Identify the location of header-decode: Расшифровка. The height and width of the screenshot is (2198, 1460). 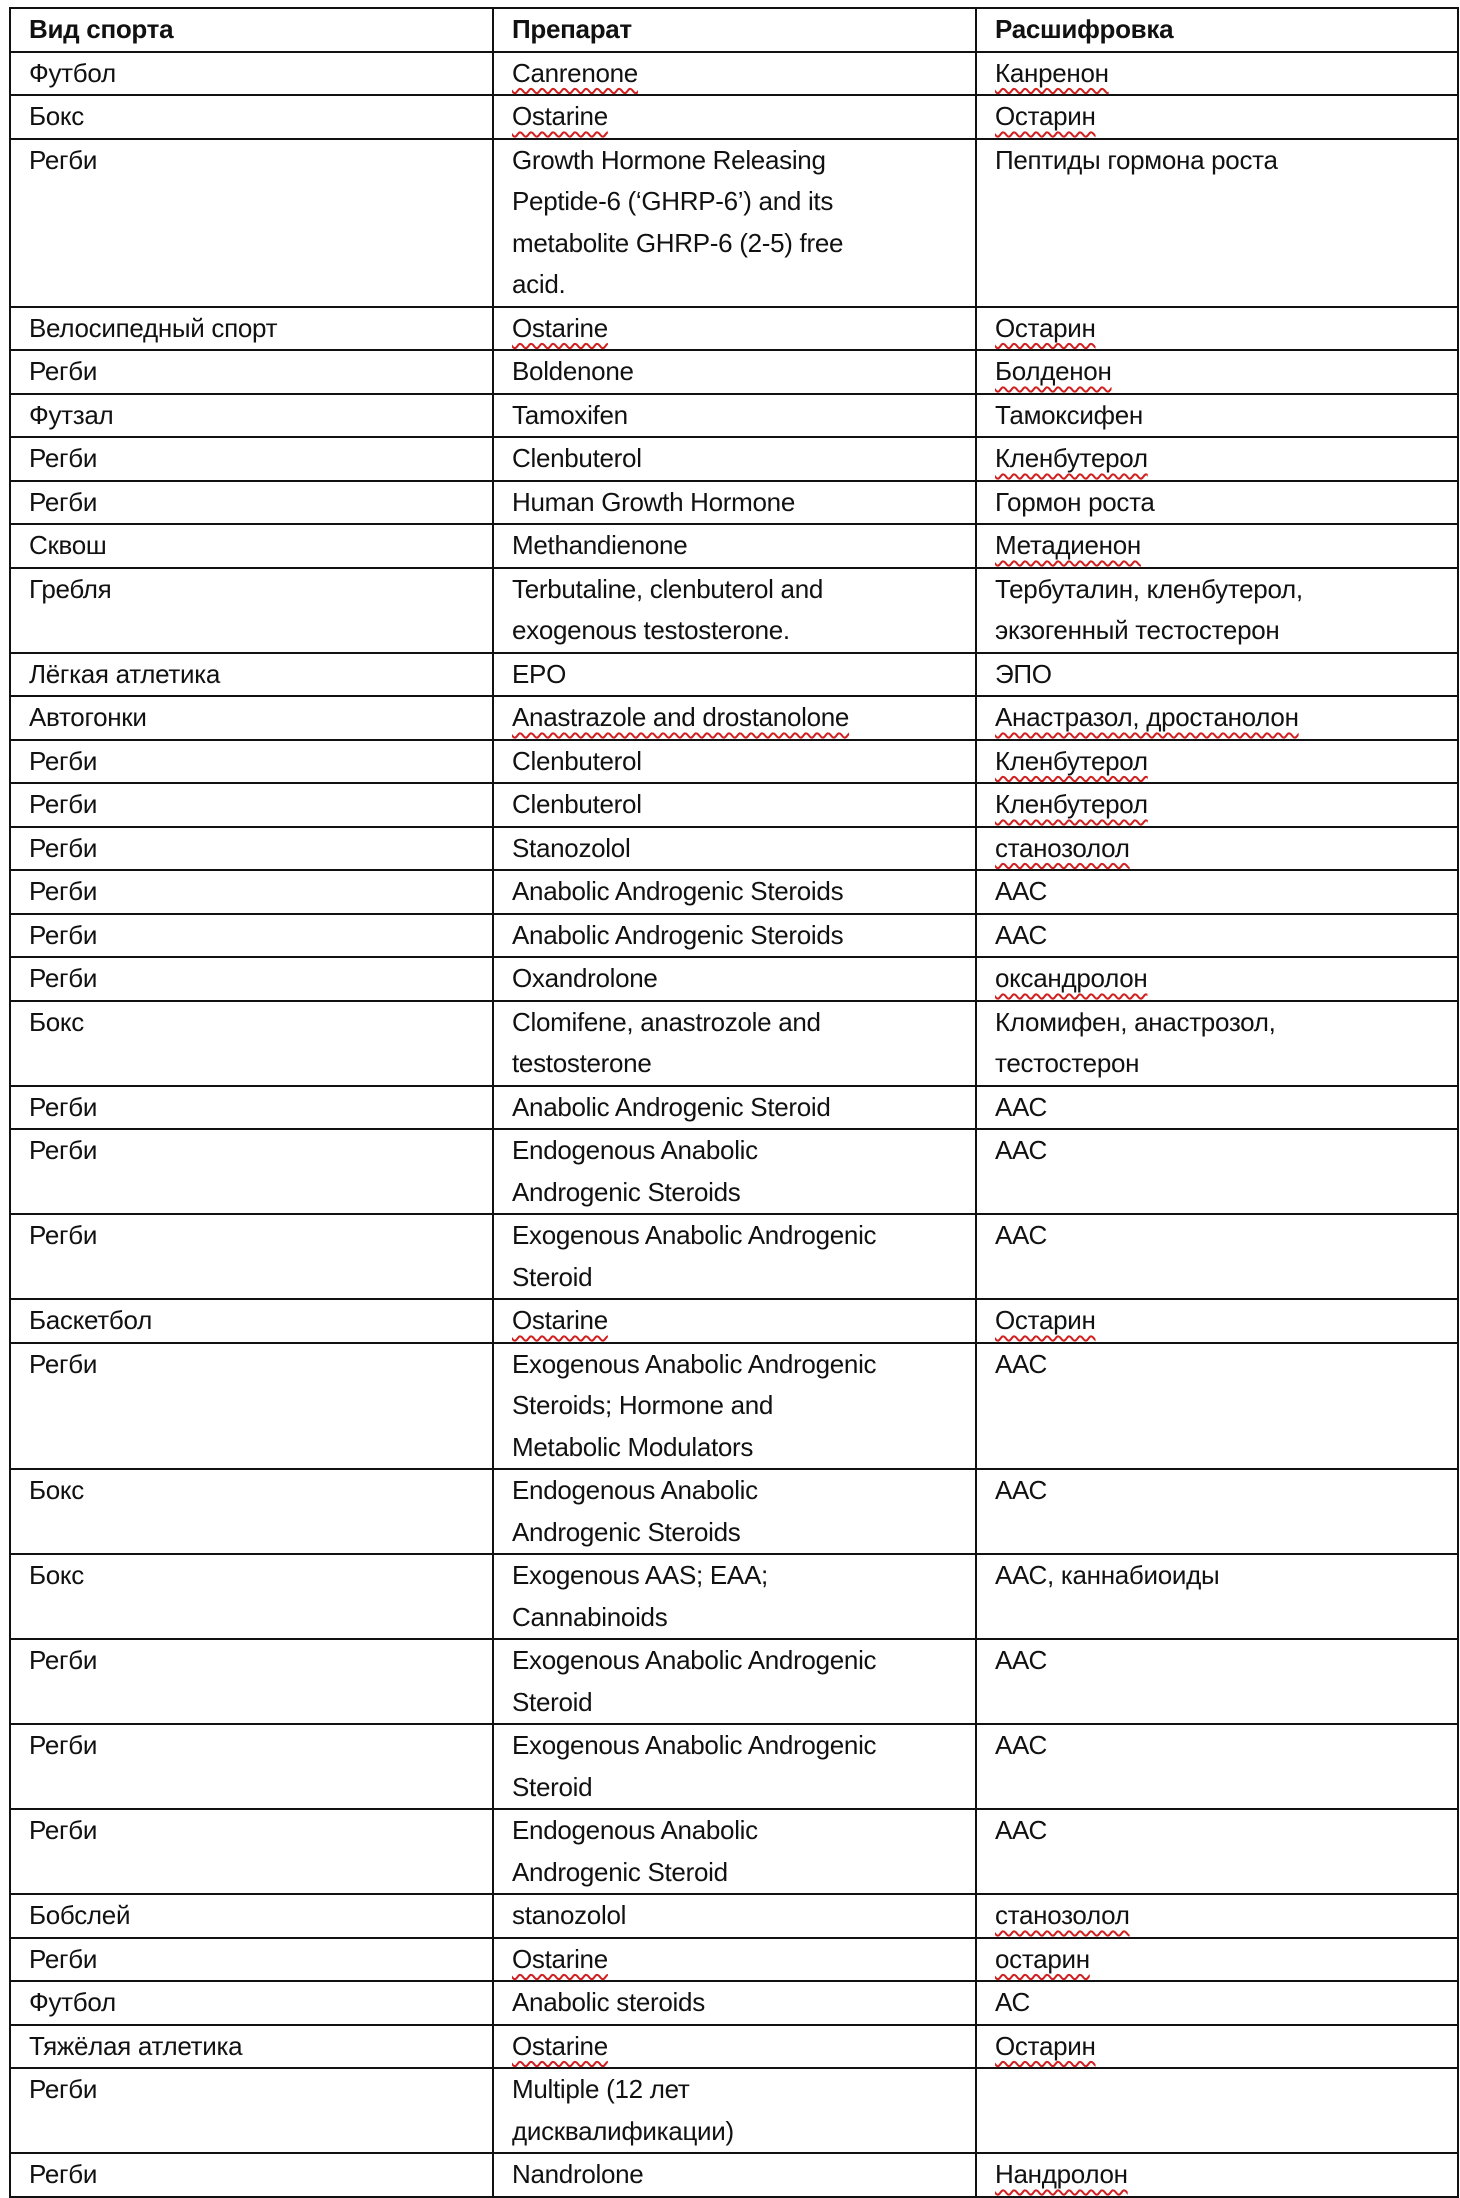
(1217, 30).